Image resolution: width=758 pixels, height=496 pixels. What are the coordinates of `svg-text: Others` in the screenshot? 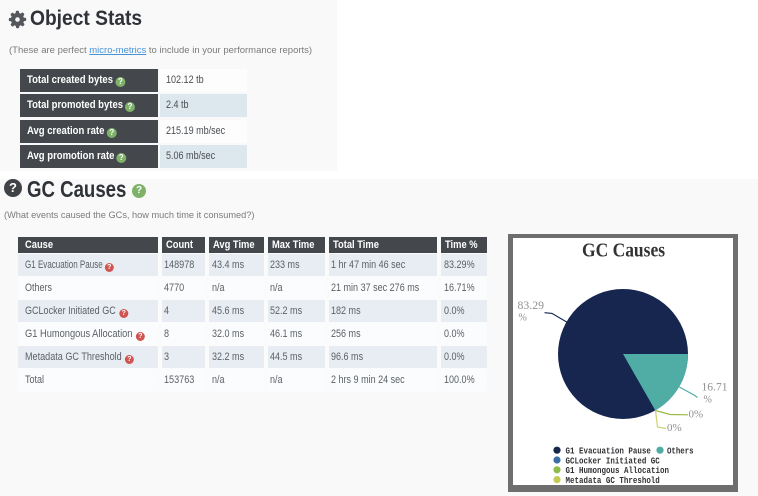 It's located at (680, 451).